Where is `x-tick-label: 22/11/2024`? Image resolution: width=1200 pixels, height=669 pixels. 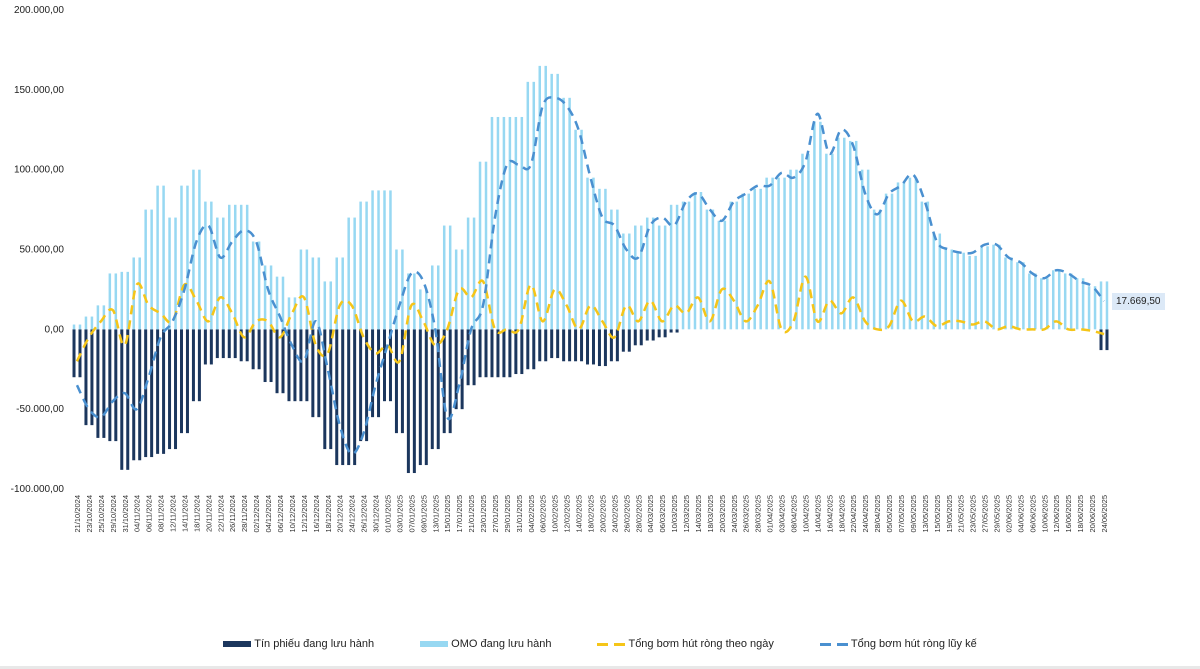
x-tick-label: 22/11/2024 is located at coordinates (220, 513).